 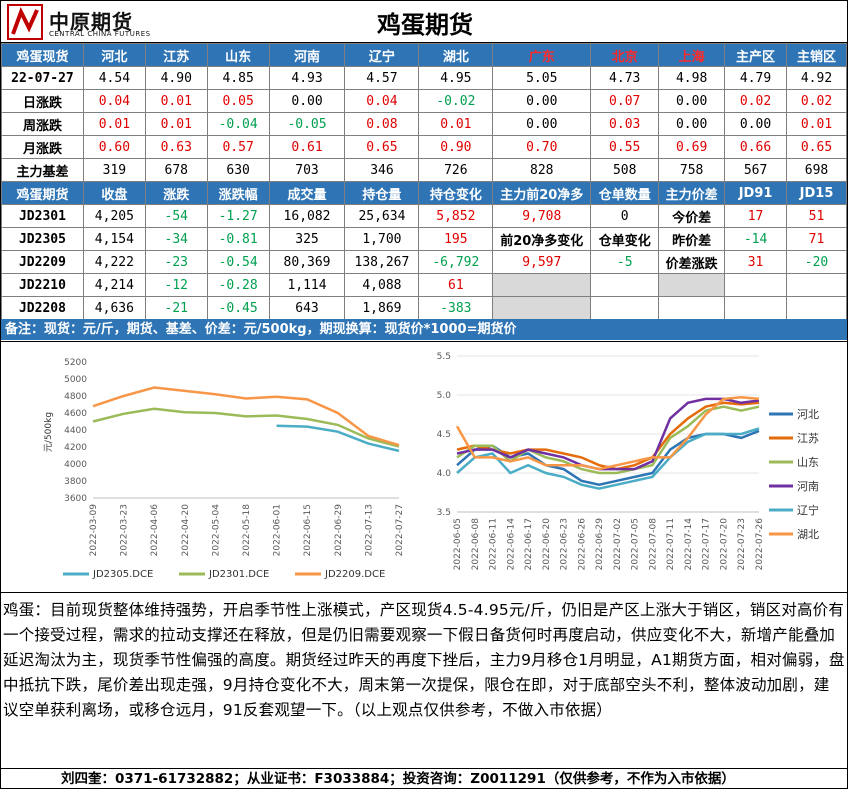 I want to click on spot-cell: 319, so click(x=114, y=170).